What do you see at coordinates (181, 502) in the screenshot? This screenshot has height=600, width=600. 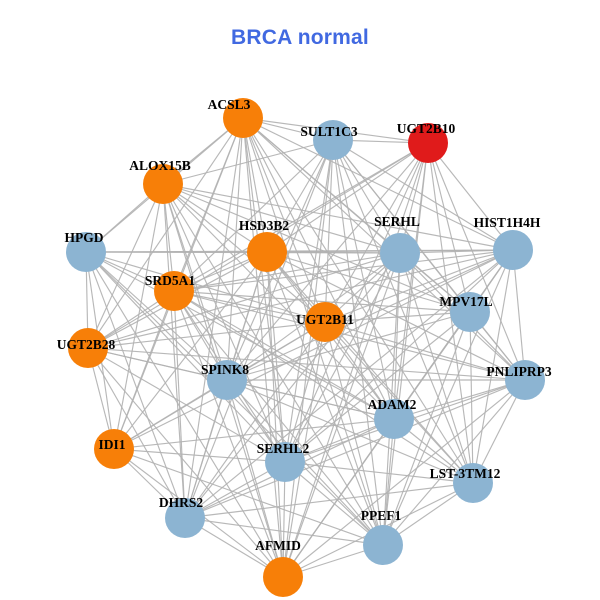 I see `node-label: DHRS2` at bounding box center [181, 502].